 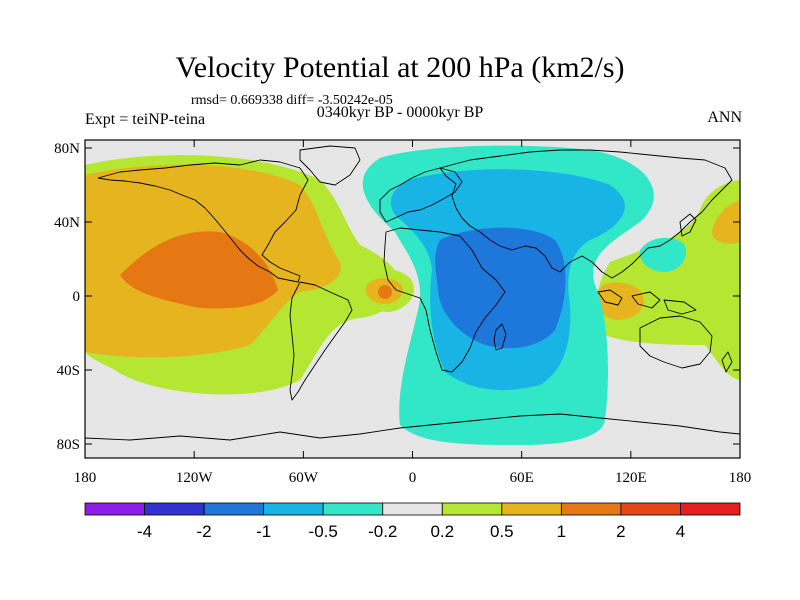 What do you see at coordinates (662, 254) in the screenshot?
I see `contour-neg-weak-northpac` at bounding box center [662, 254].